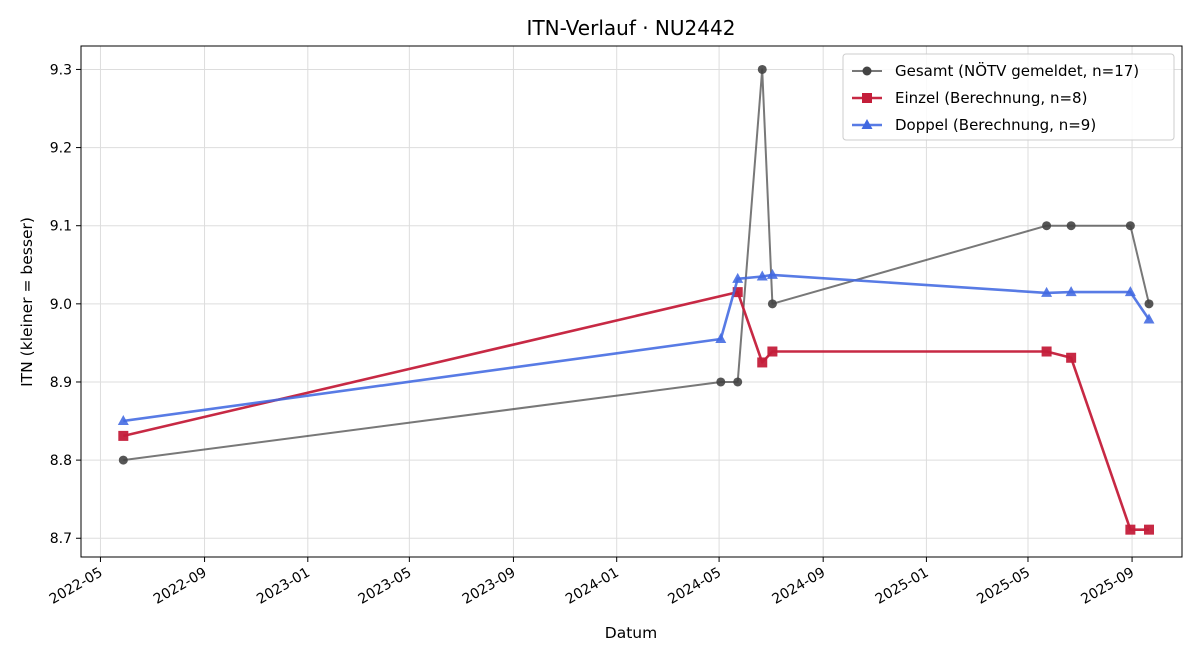 The height and width of the screenshot is (660, 1200). Describe the element at coordinates (61, 70) in the screenshot. I see `y-tick-label: 9.3` at that location.